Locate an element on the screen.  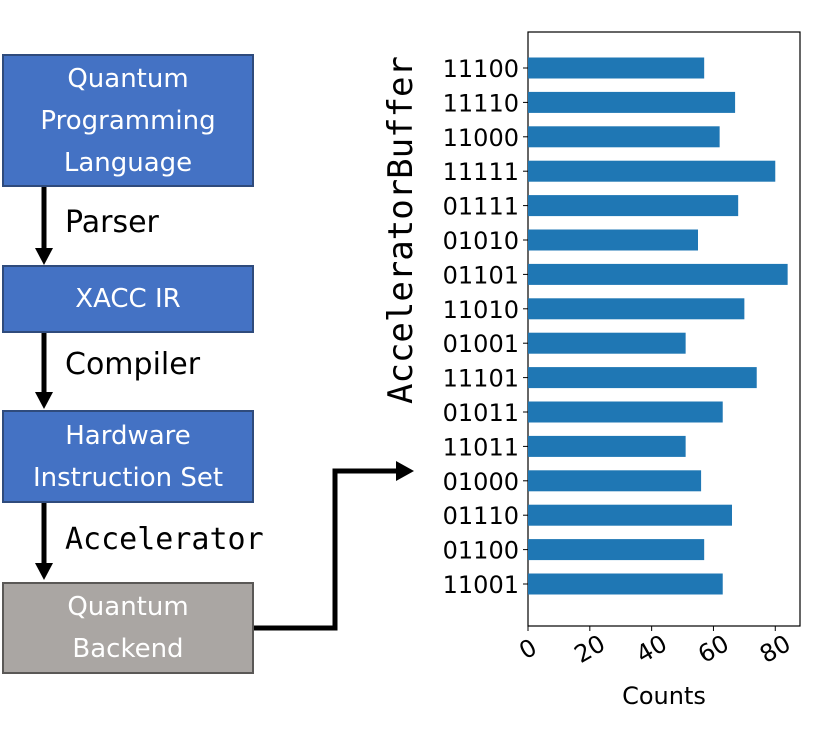
box-label: Quantum Backend is located at coordinates (128, 628).